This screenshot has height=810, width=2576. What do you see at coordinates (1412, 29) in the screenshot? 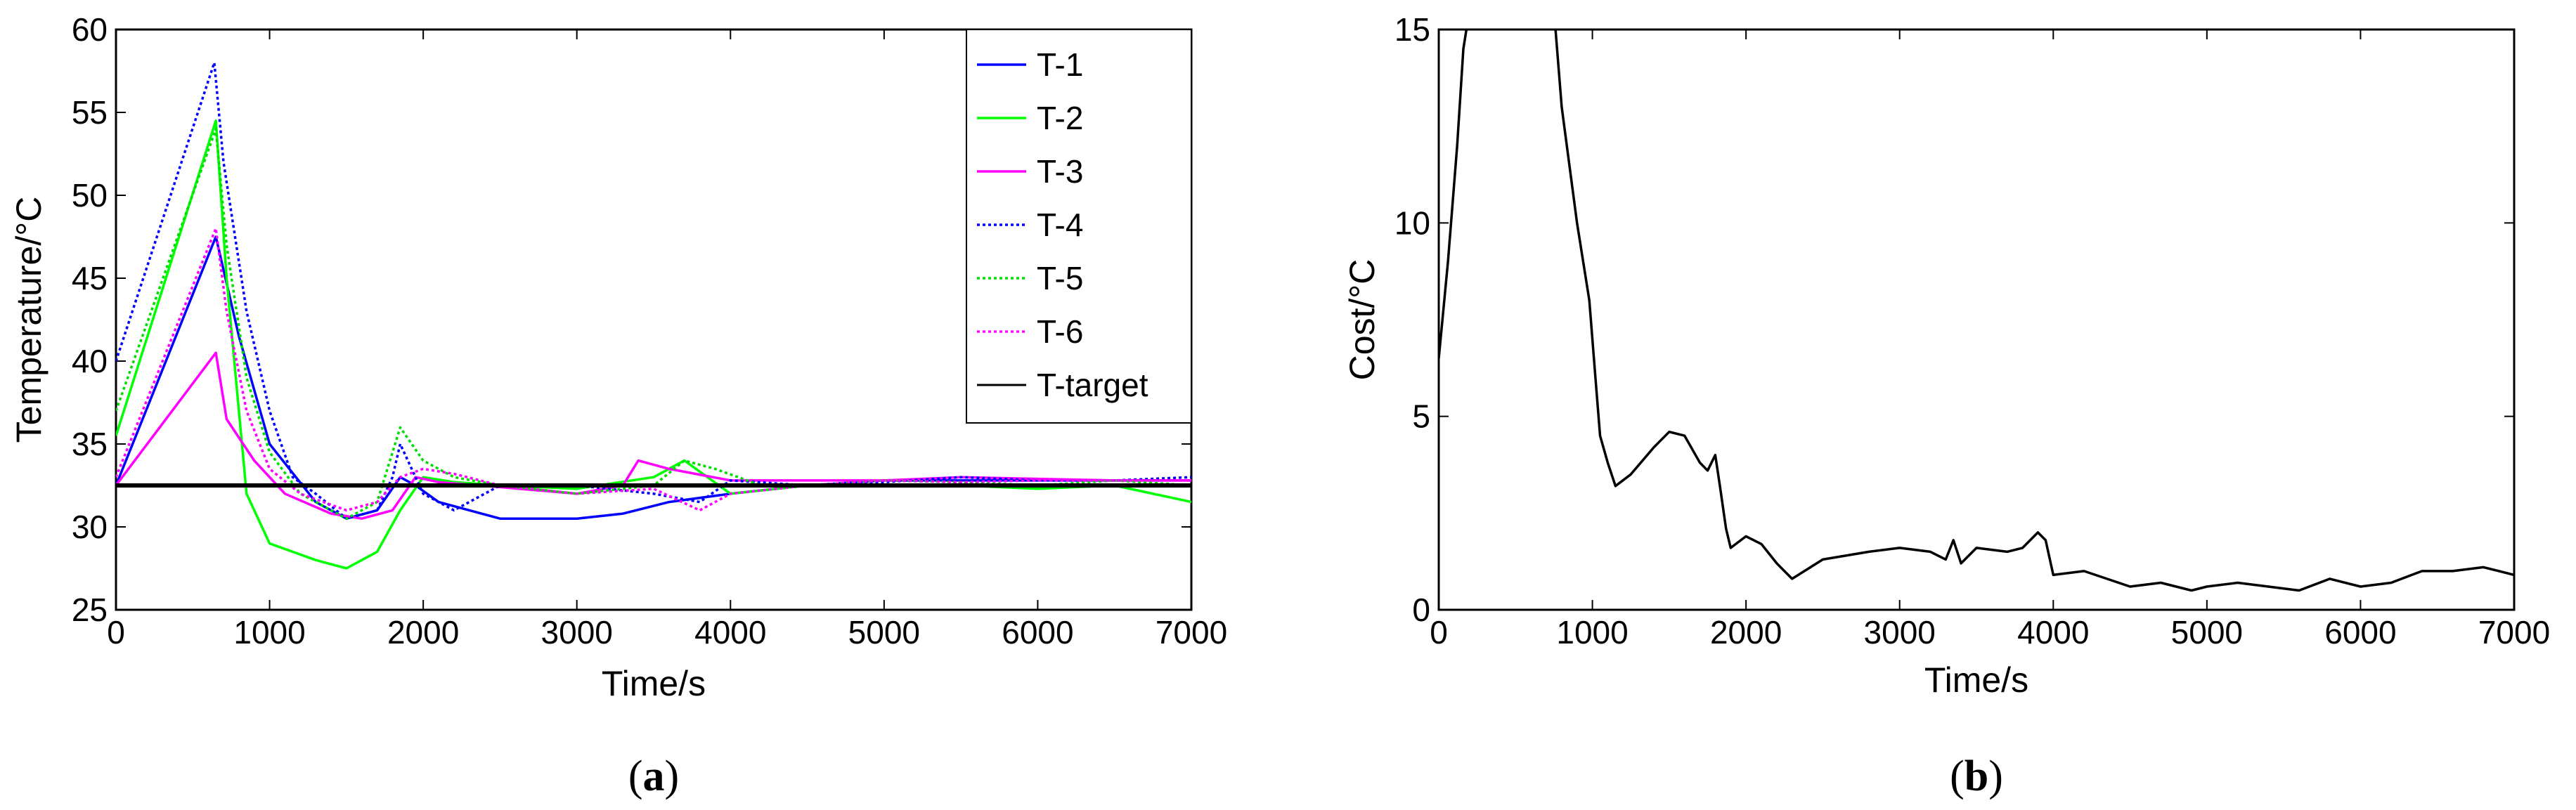
I see `y-tick-label: 15` at bounding box center [1412, 29].